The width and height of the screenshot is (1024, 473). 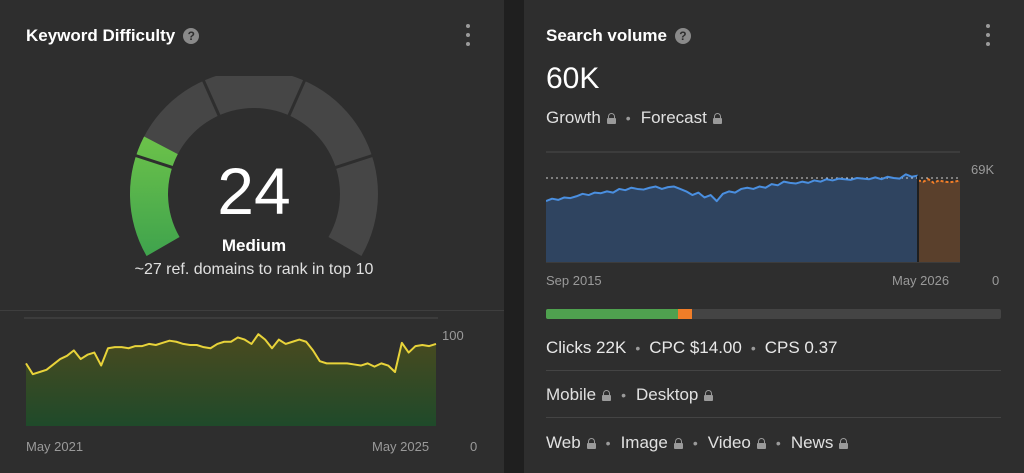 I want to click on sv-type-row: Web • Image • Video • News, so click(x=702, y=443).